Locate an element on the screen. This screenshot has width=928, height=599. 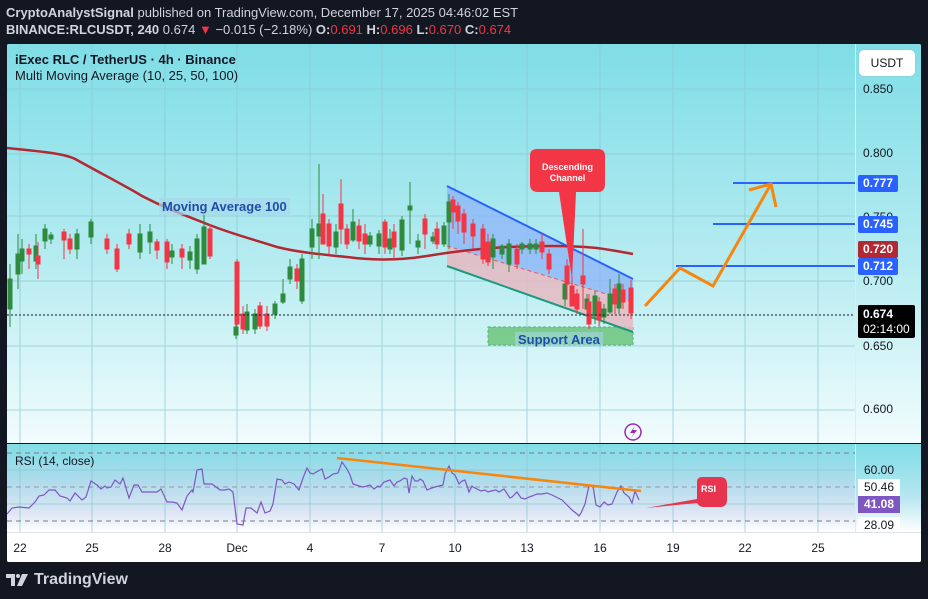
ma100-line is located at coordinates (320, 203).